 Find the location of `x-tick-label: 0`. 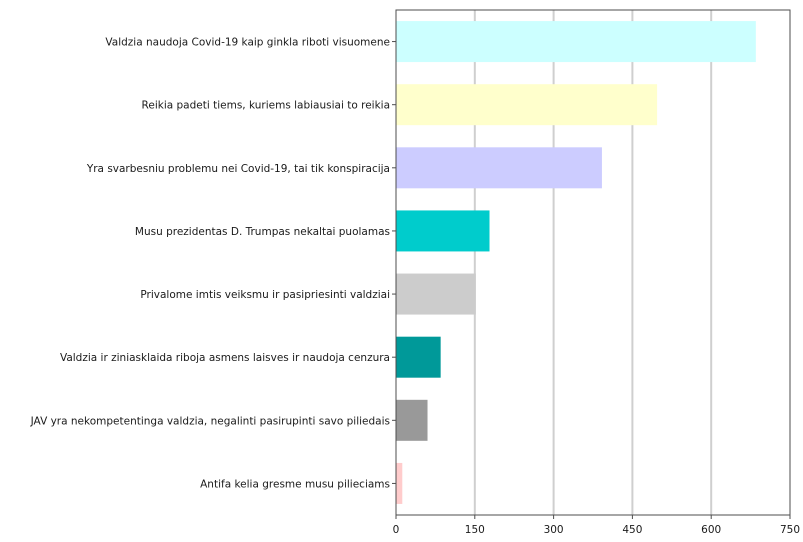

x-tick-label: 0 is located at coordinates (396, 530).